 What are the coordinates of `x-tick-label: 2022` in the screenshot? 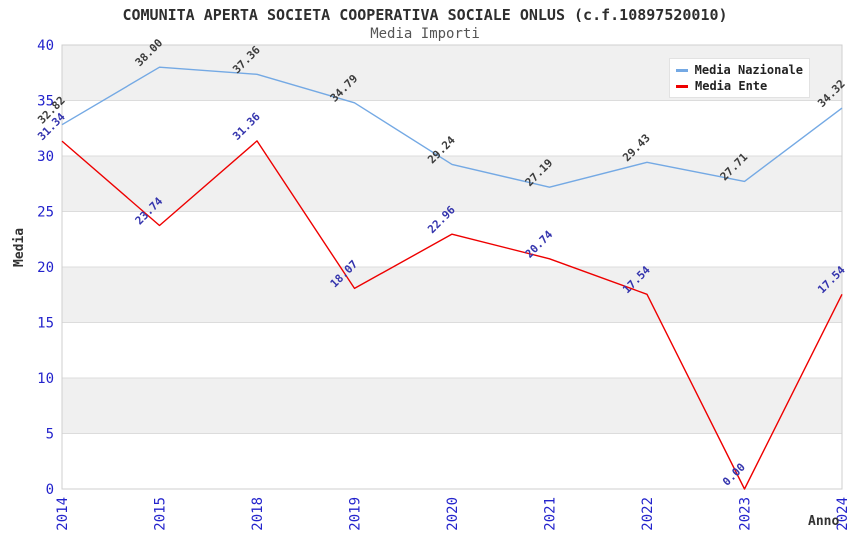 It's located at (648, 514).